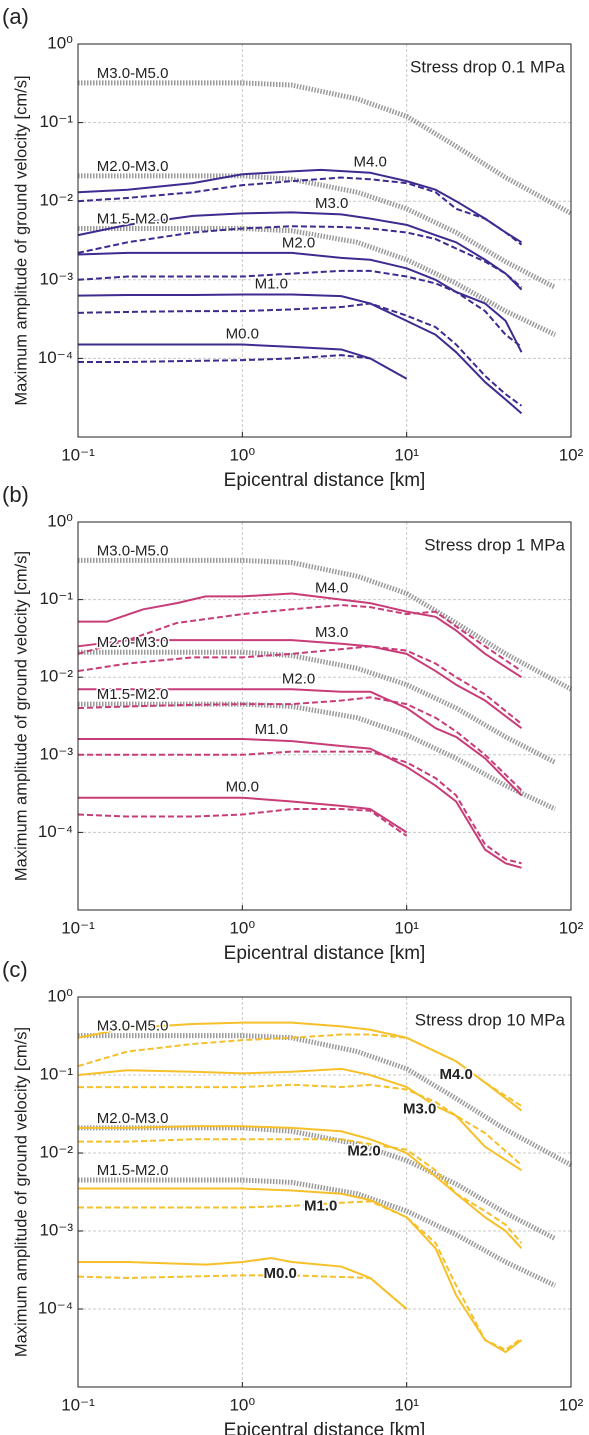  Describe the element at coordinates (15, 16) in the screenshot. I see `panel-label: (a)` at that location.